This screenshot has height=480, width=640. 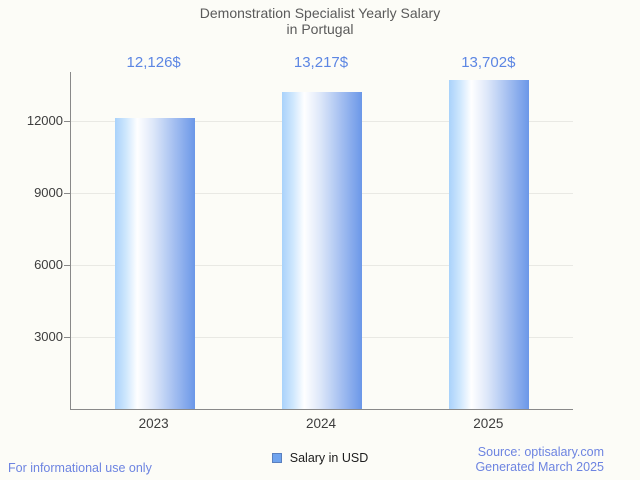 What do you see at coordinates (48, 264) in the screenshot?
I see `y-axis-label-6000: 6000` at bounding box center [48, 264].